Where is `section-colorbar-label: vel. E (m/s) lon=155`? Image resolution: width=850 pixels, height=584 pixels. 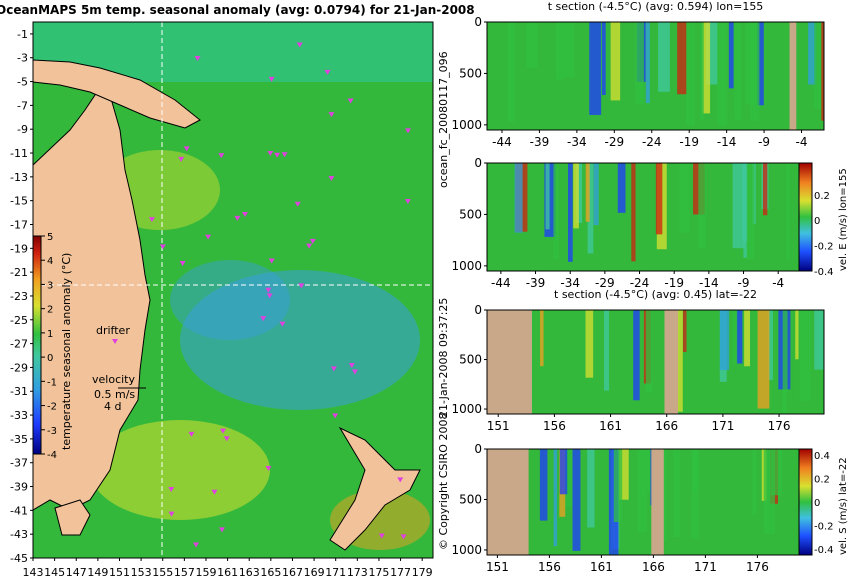
section-colorbar-label: vel. E (m/s) lon=155 is located at coordinates (843, 219).